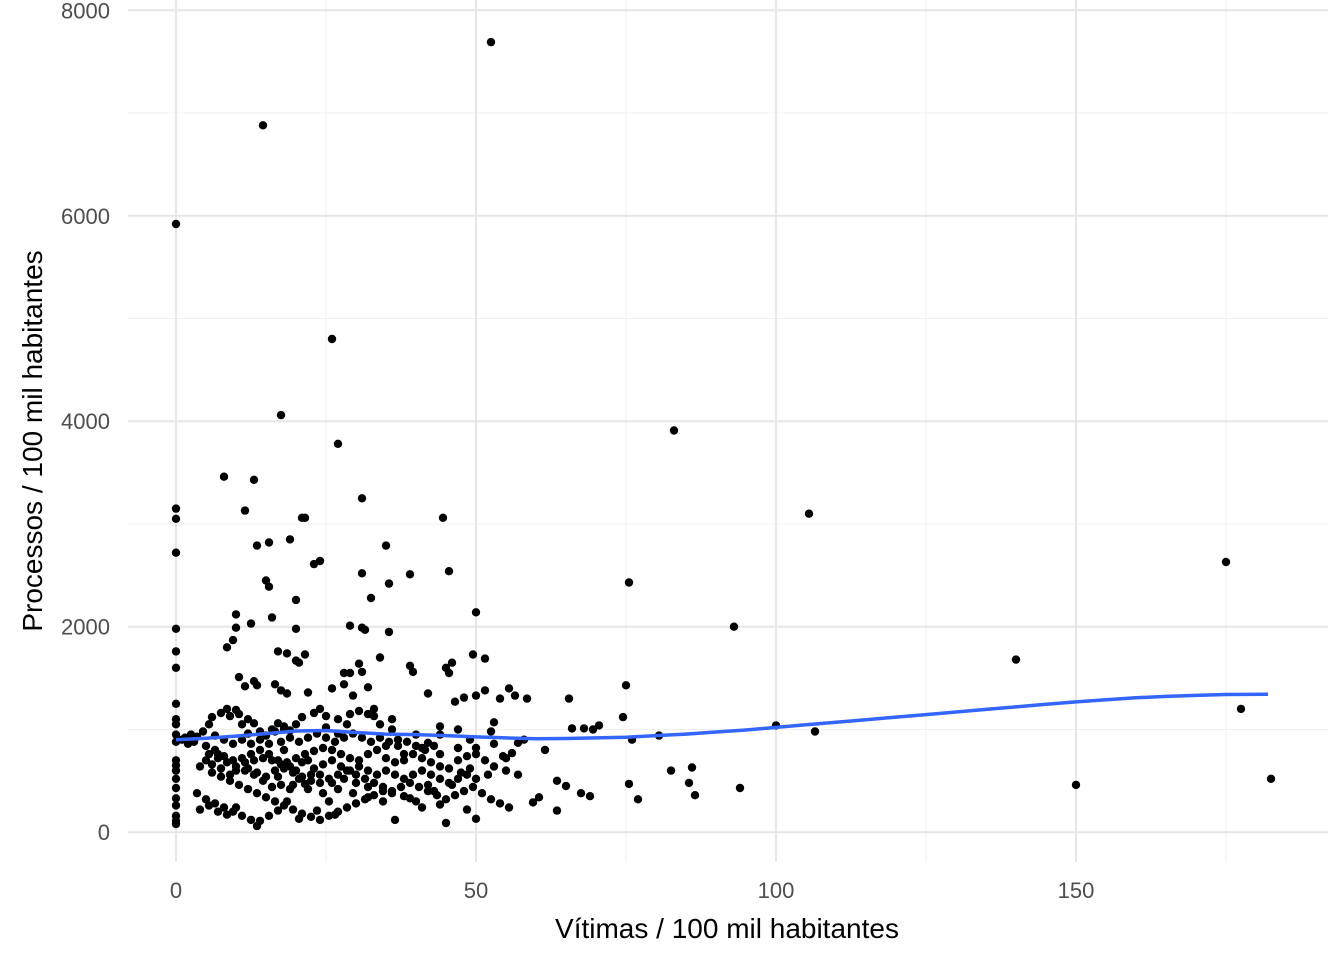 The image size is (1344, 960). Describe the element at coordinates (85, 11) in the screenshot. I see `y-tick-label: 8000` at that location.